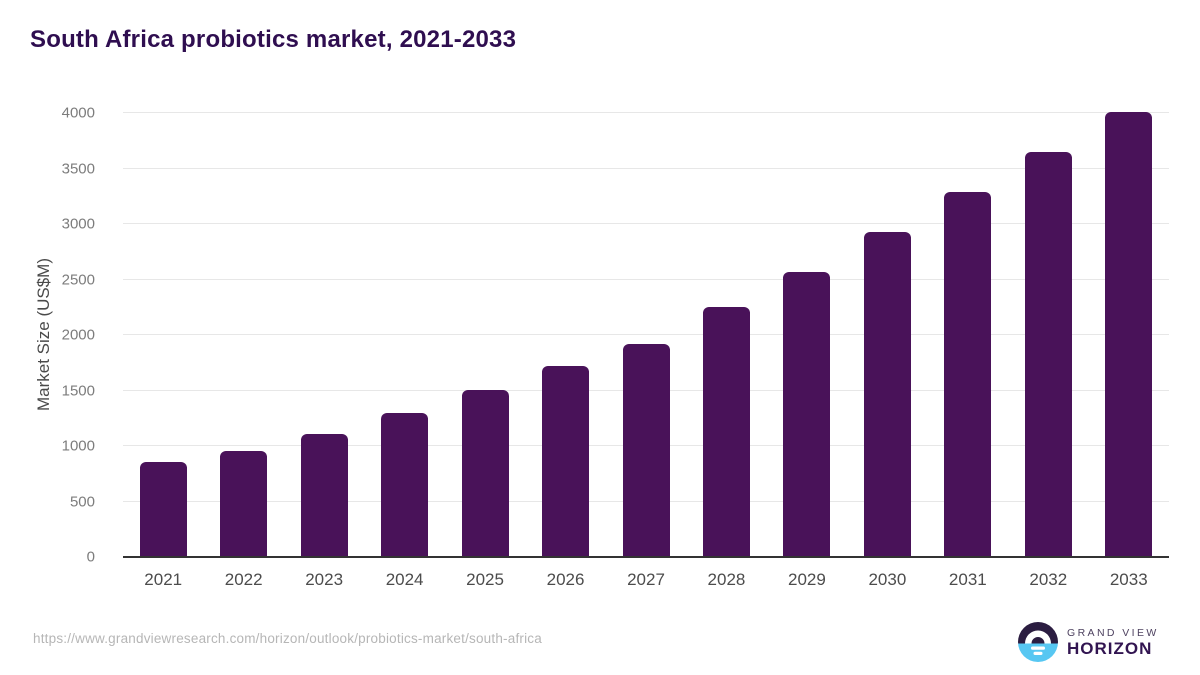  What do you see at coordinates (807, 414) in the screenshot?
I see `bar-2029` at bounding box center [807, 414].